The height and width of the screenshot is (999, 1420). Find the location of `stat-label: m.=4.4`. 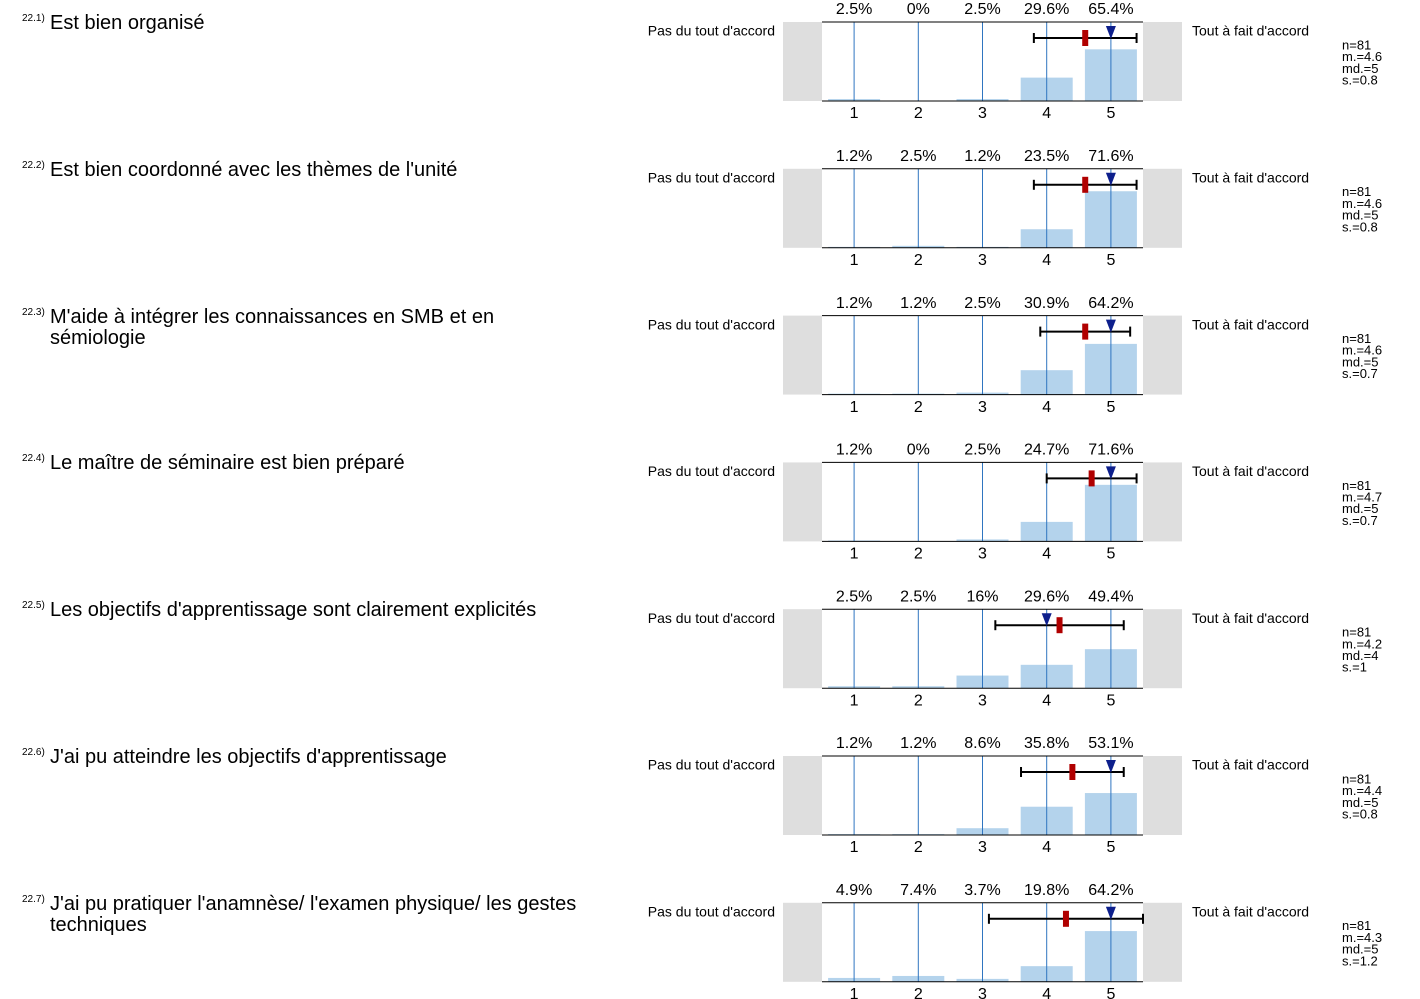

stat-label: m.=4.4 is located at coordinates (1362, 790).